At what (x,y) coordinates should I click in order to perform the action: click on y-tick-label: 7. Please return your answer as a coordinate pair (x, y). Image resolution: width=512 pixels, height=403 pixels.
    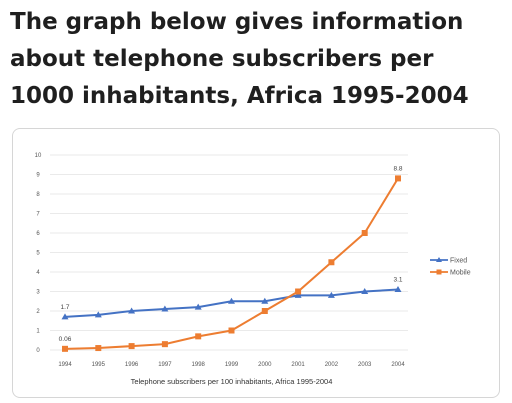
    Looking at the image, I should click on (38, 215).